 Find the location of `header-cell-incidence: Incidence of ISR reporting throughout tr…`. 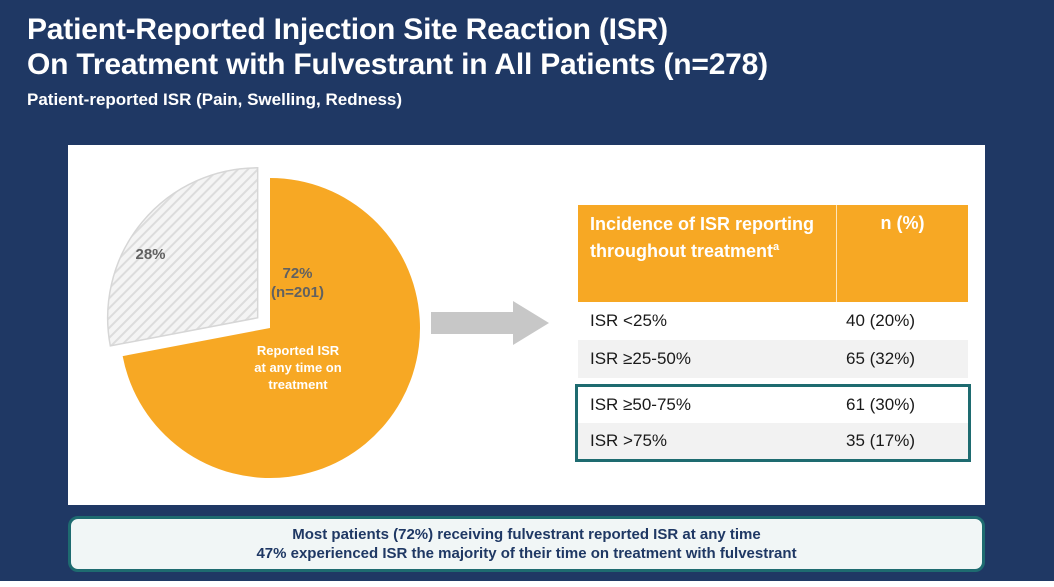

header-cell-incidence: Incidence of ISR reporting throughout tr… is located at coordinates (707, 253).